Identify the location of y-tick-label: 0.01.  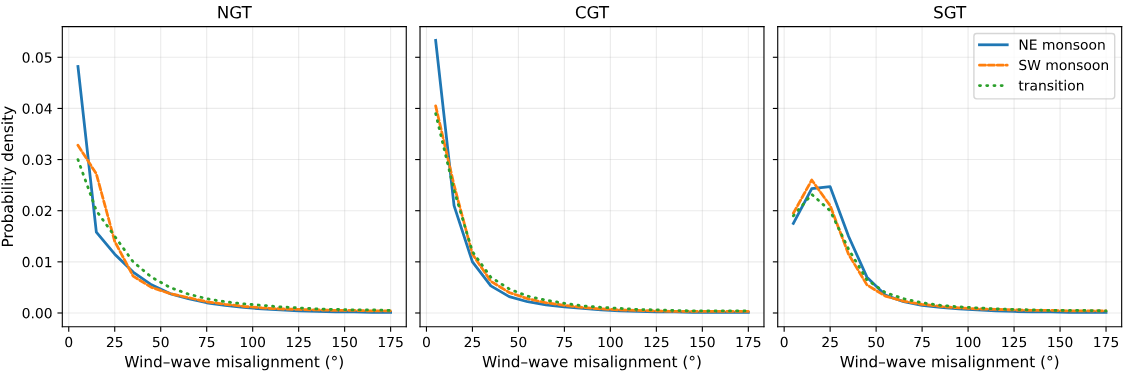
(37, 262).